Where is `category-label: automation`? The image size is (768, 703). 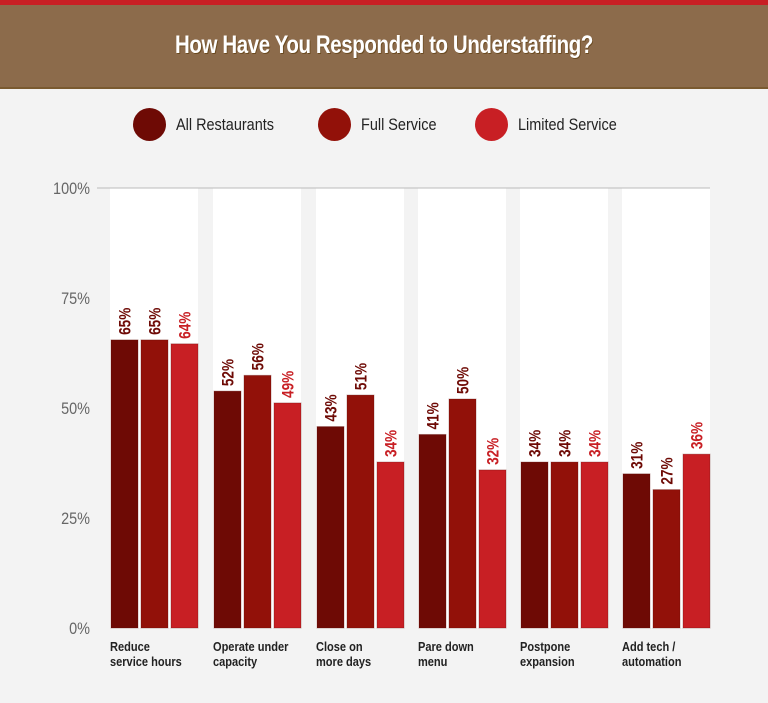 category-label: automation is located at coordinates (651, 661).